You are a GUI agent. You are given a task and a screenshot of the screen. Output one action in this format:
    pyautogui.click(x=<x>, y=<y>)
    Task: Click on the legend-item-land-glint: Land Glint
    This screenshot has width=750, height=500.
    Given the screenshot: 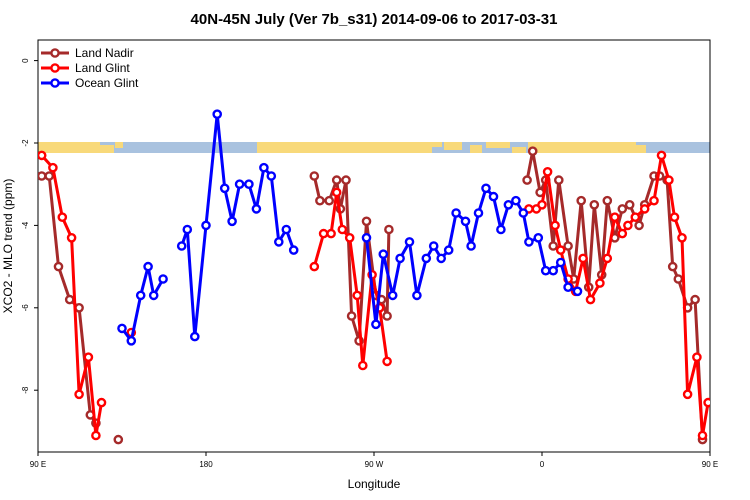 What is the action you would take?
    pyautogui.click(x=85, y=68)
    